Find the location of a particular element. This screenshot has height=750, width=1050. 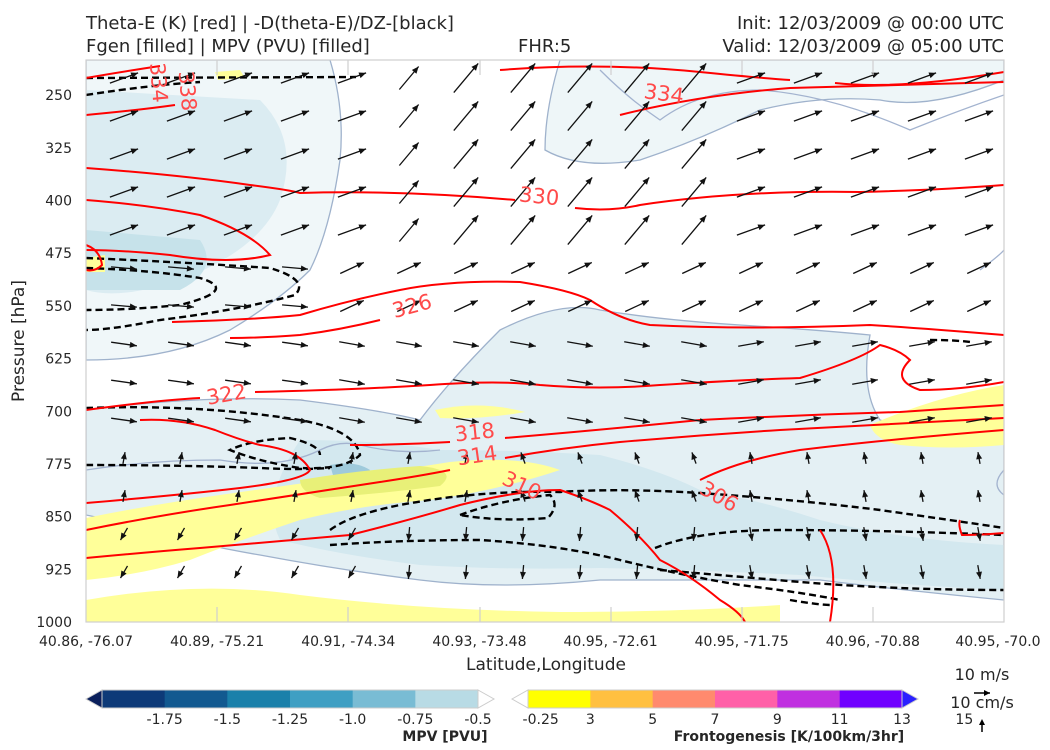

y-tick-label: 1000 is located at coordinates (54, 623).